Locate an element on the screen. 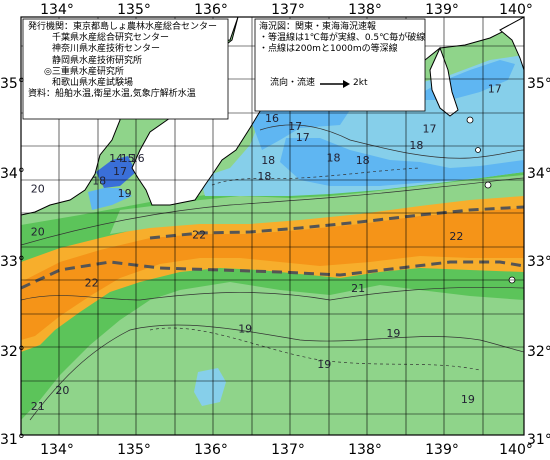 The width and height of the screenshot is (550, 460). current-legend-label: 流向・流速 is located at coordinates (293, 83).